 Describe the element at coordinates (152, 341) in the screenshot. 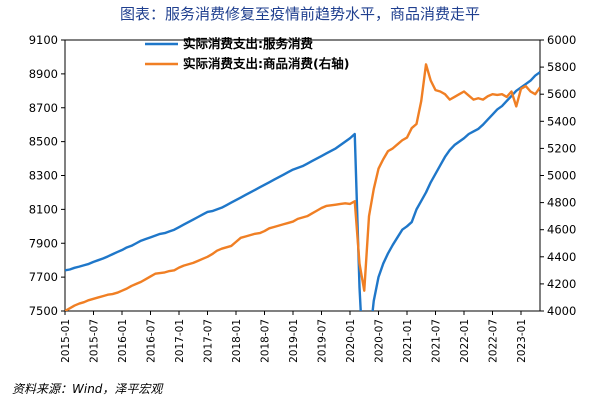

I see `x-tick-label: 2016-07` at that location.